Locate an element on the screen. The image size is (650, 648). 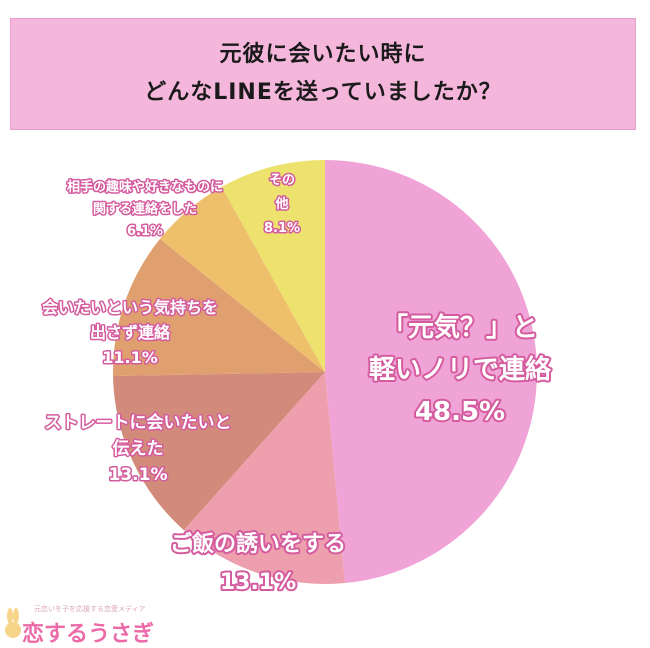
slice-label-2-line-1: 伝えた is located at coordinates (138, 448).